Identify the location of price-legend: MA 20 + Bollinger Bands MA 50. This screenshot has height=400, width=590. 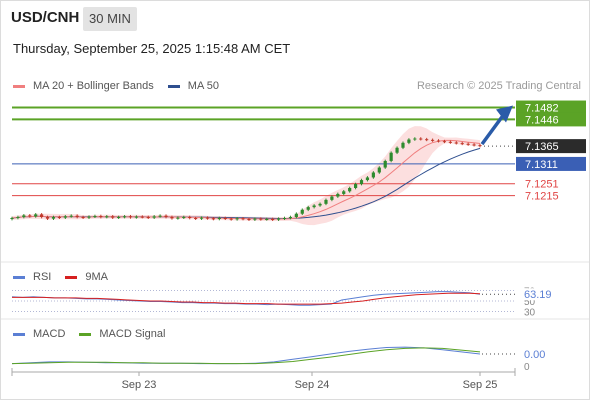
(116, 86).